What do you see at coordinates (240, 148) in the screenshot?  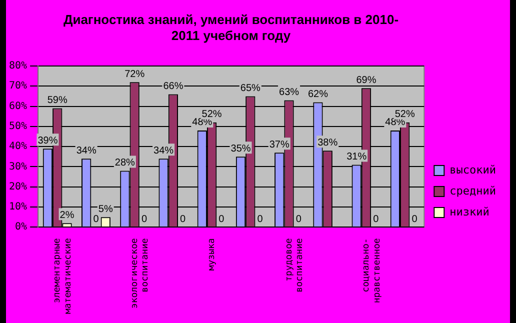 I see `data-label: 35%` at bounding box center [240, 148].